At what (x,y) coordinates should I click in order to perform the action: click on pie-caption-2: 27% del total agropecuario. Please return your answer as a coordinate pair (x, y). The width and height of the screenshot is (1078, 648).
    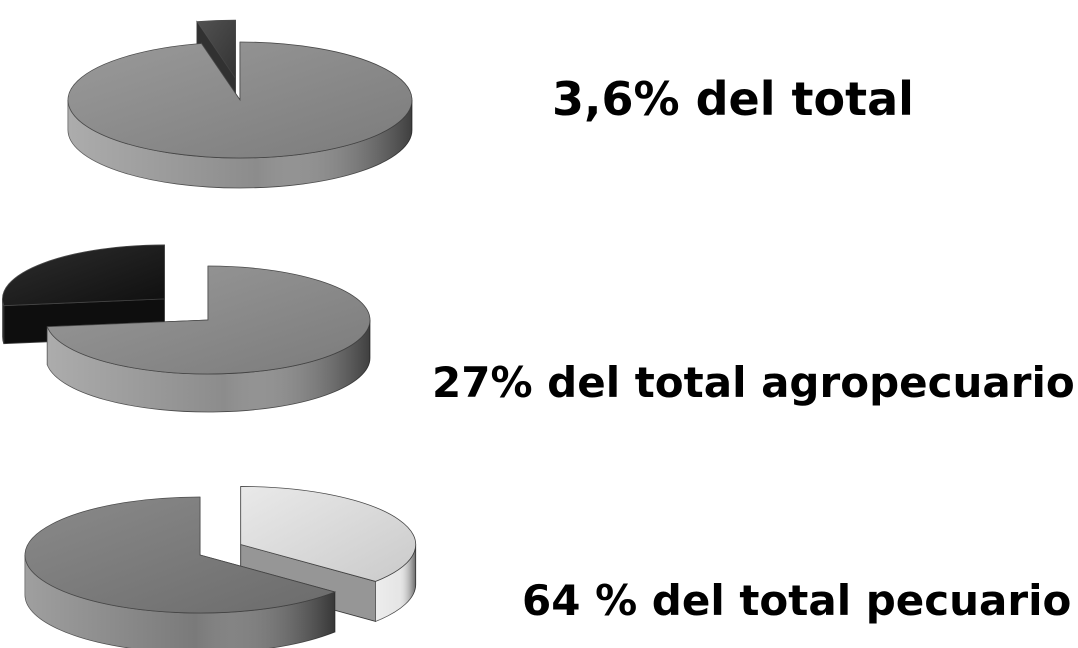
    Looking at the image, I should click on (753, 382).